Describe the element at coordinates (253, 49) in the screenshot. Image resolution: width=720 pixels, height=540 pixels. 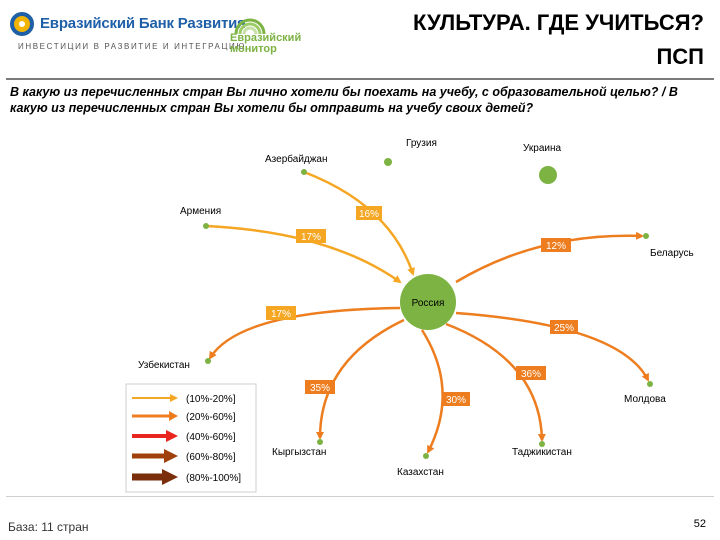
I see `monitor-line2: монитор` at that location.